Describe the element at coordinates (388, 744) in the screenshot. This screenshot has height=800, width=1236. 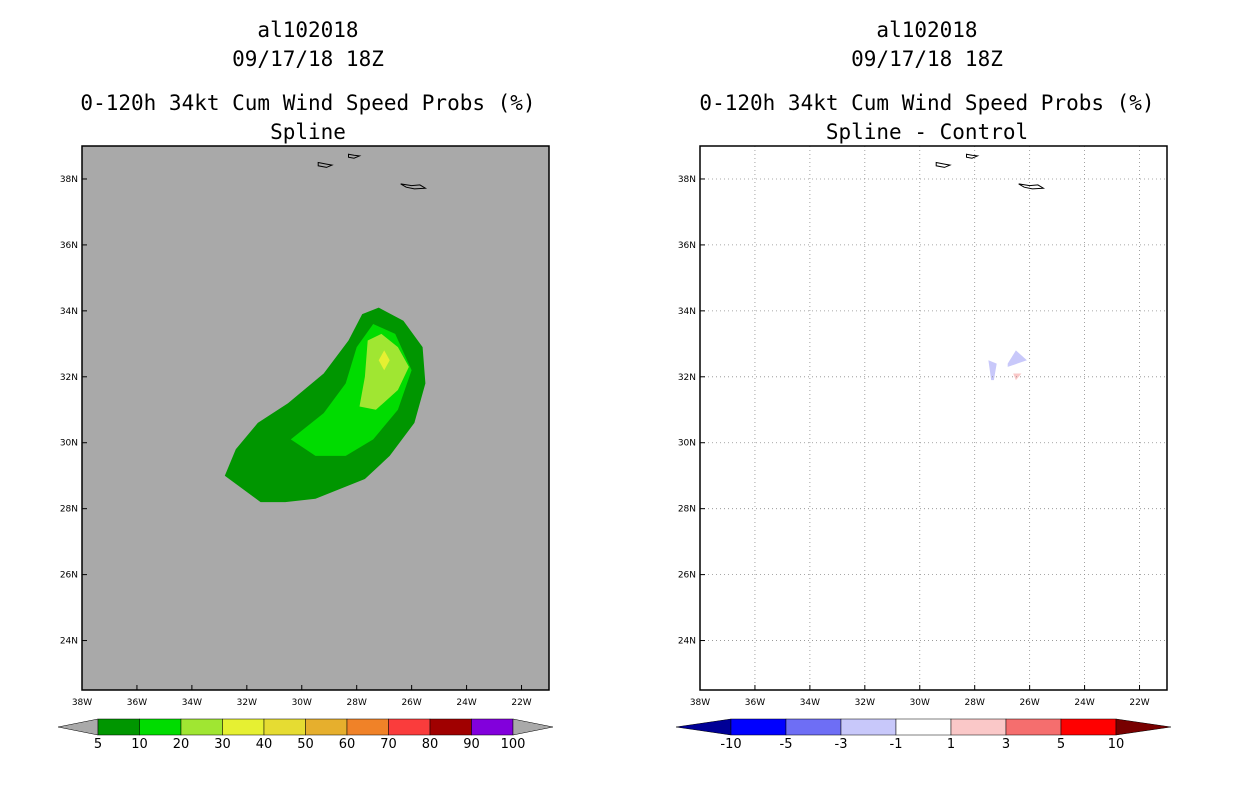
I see `colorbar-label: 70` at that location.